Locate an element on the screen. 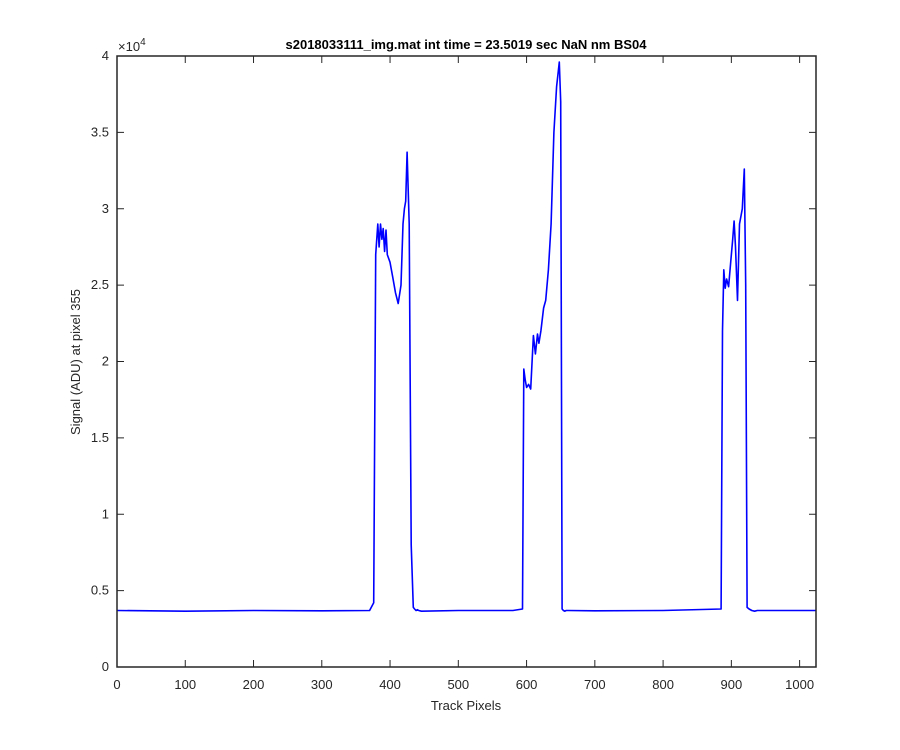 The height and width of the screenshot is (750, 900). x-tick-label: 500 is located at coordinates (458, 684).